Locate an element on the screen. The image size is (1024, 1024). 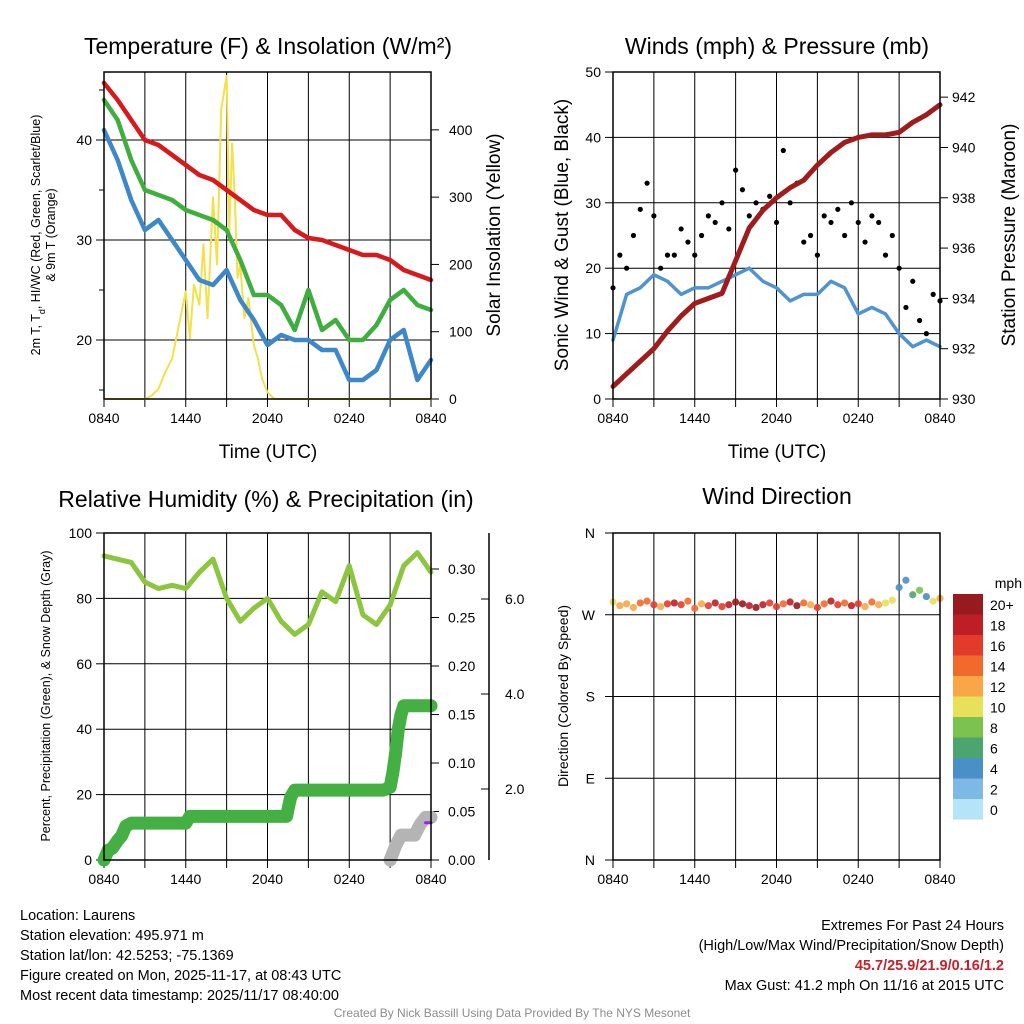
elevation-text: Station elevation: 495.971 m is located at coordinates (112, 936).